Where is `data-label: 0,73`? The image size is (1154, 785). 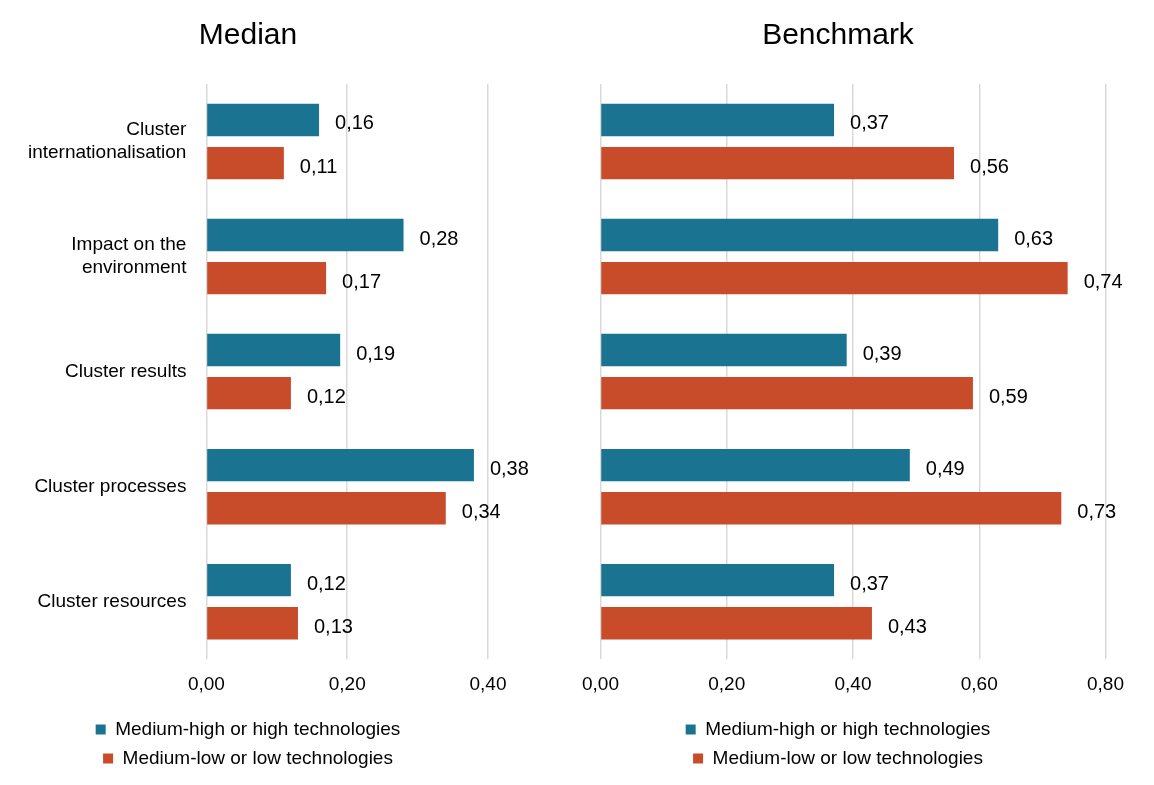 data-label: 0,73 is located at coordinates (1097, 510).